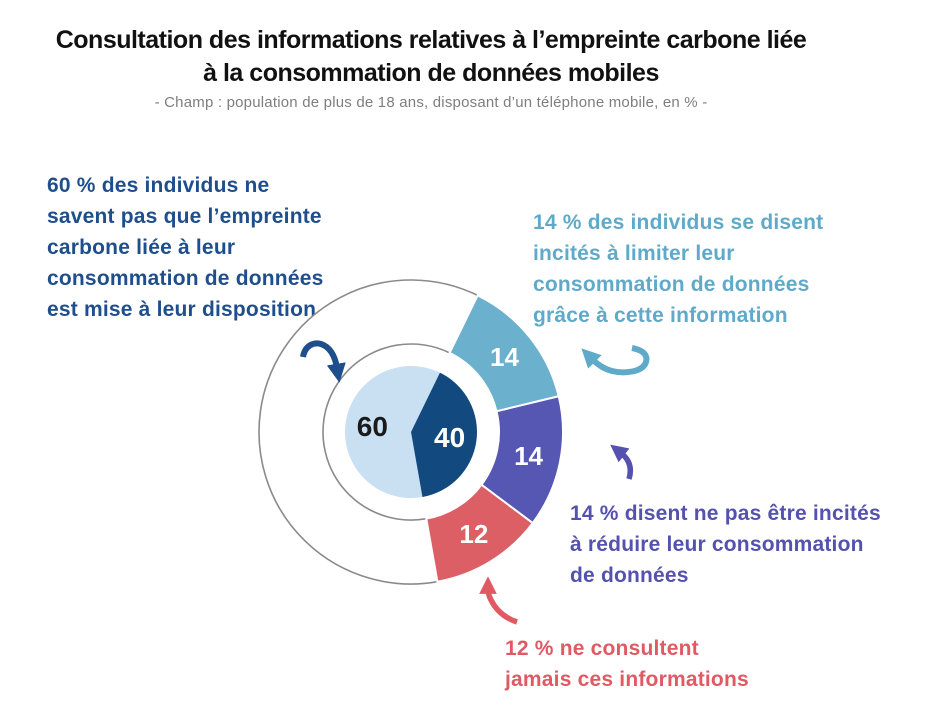 This screenshot has height=717, width=934. What do you see at coordinates (615, 360) in the screenshot?
I see `arrow-teal-icon` at bounding box center [615, 360].